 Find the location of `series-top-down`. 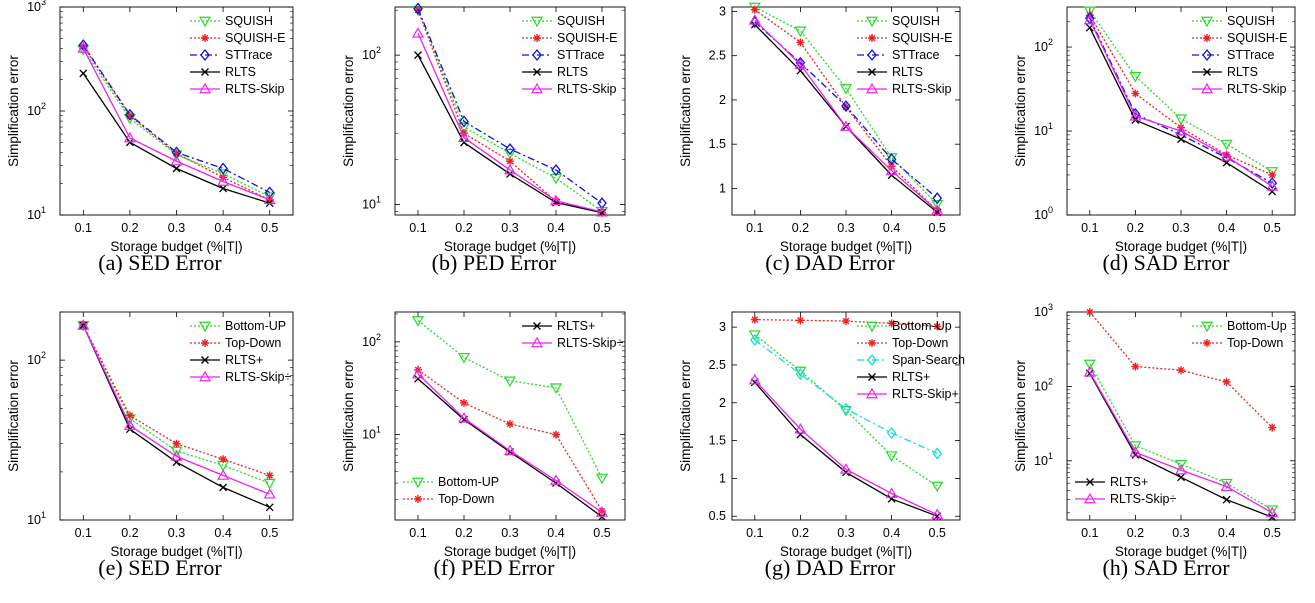

series-top-down is located at coordinates (846, 323).